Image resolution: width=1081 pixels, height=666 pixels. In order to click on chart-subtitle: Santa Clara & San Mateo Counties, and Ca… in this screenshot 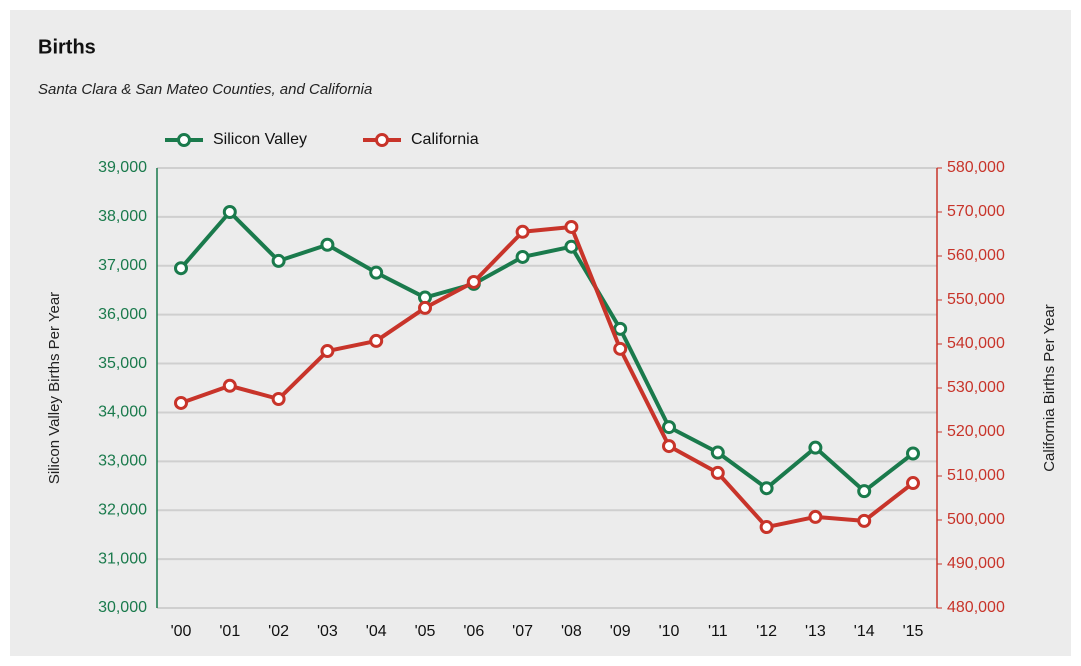, I will do `click(205, 89)`.